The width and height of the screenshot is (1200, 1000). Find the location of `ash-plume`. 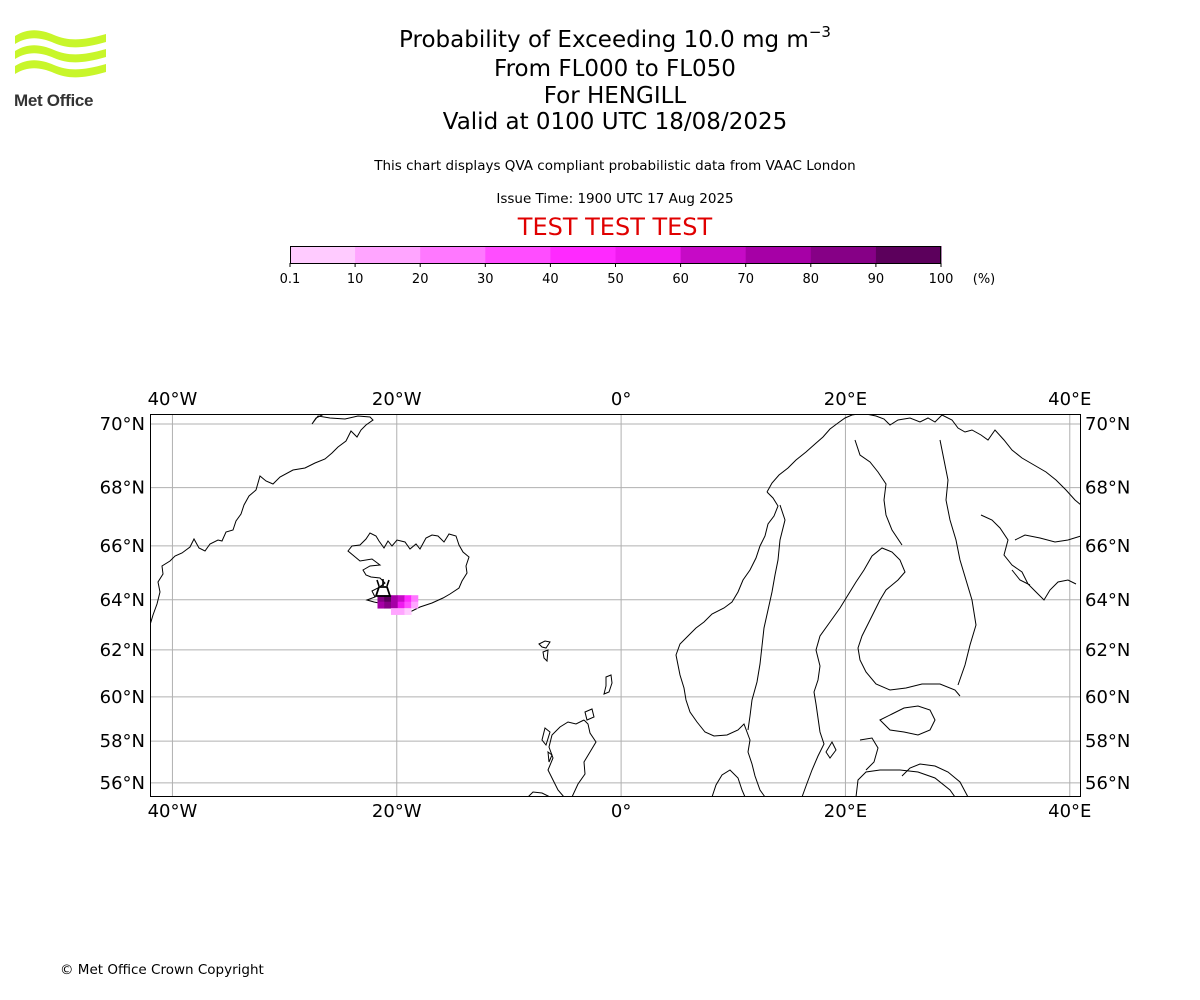

ash-plume is located at coordinates (398, 605).